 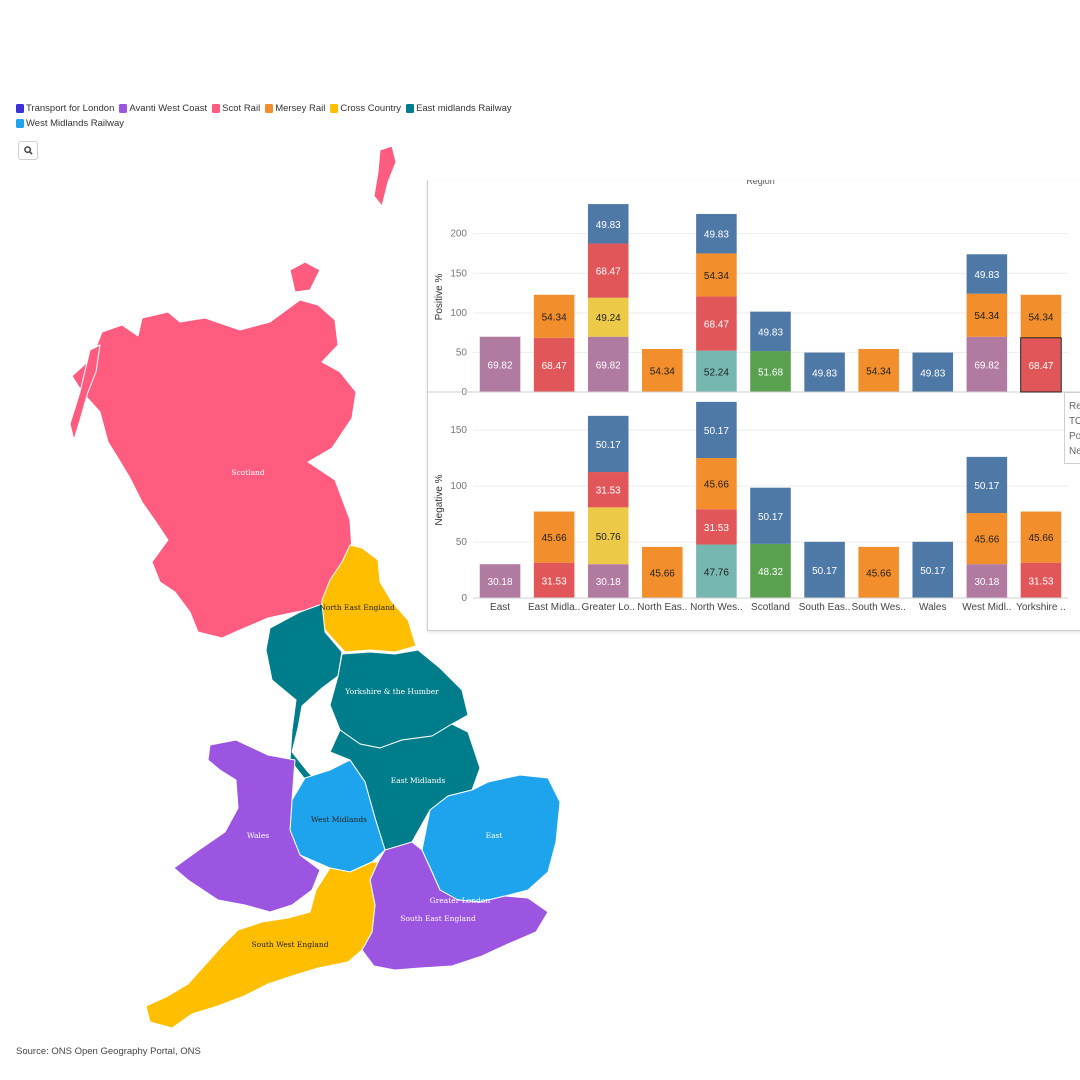 I want to click on legend-item: Avanti West Coast, so click(x=163, y=108).